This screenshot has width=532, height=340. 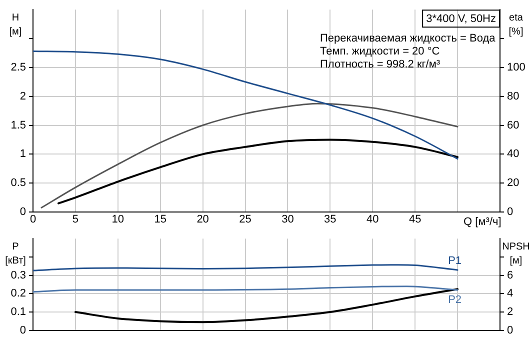 What do you see at coordinates (513, 125) in the screenshot?
I see `y2-tick-label: 60` at bounding box center [513, 125].